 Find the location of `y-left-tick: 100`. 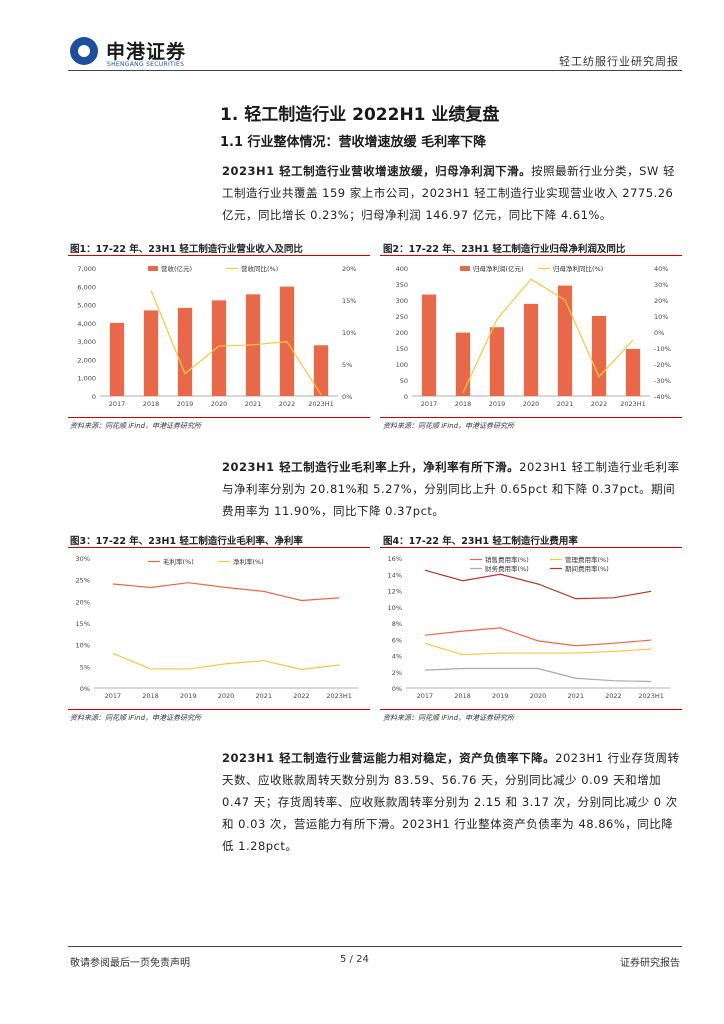

y-left-tick: 100 is located at coordinates (402, 365).